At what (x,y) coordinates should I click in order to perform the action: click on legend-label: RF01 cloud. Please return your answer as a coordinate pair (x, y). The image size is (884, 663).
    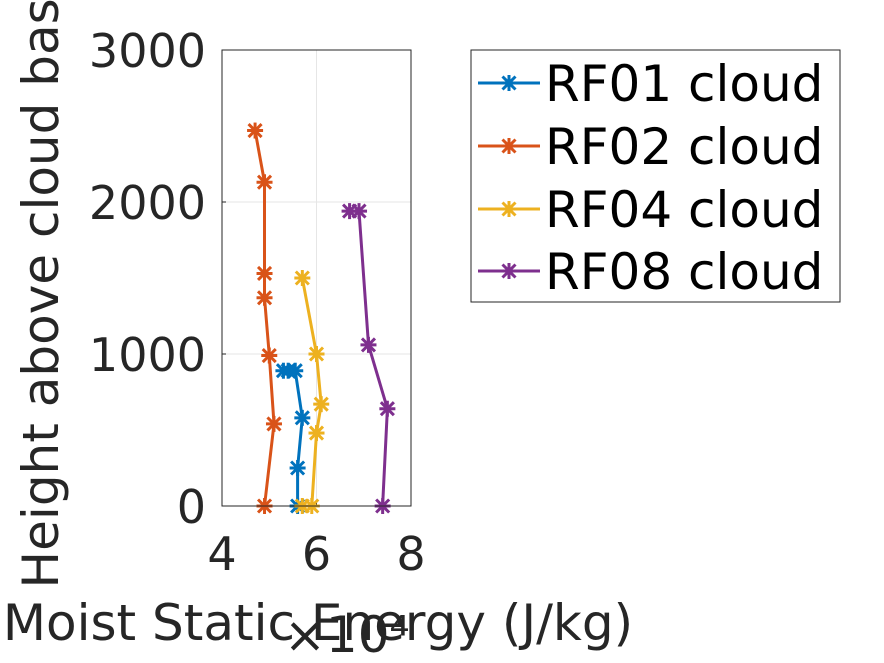
    Looking at the image, I should click on (684, 84).